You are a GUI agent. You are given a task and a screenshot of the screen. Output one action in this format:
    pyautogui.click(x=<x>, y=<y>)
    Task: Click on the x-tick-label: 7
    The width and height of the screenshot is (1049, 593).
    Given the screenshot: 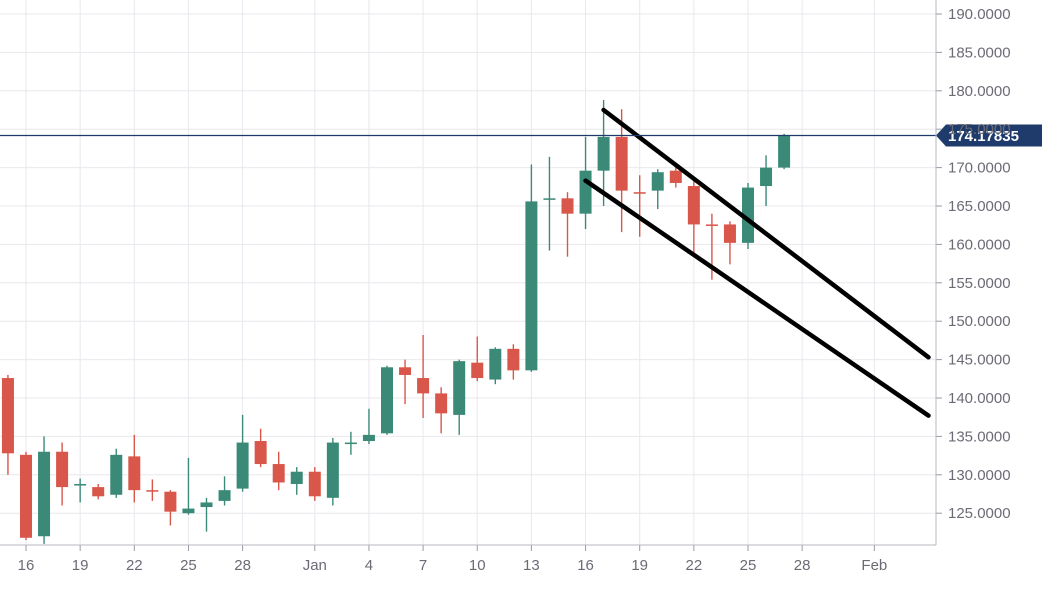 What is the action you would take?
    pyautogui.click(x=423, y=565)
    